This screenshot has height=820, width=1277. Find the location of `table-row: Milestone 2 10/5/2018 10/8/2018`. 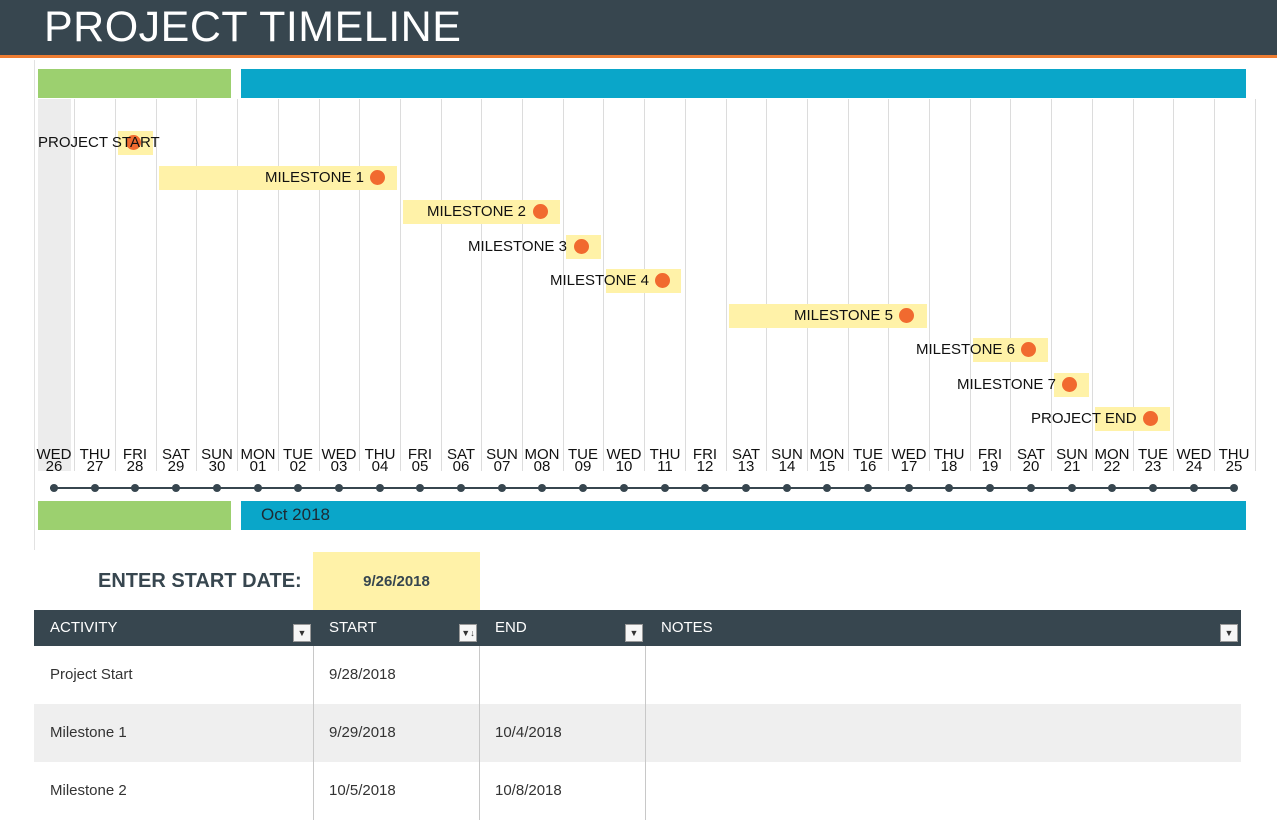

table-row: Milestone 2 10/5/2018 10/8/2018 is located at coordinates (637, 791).